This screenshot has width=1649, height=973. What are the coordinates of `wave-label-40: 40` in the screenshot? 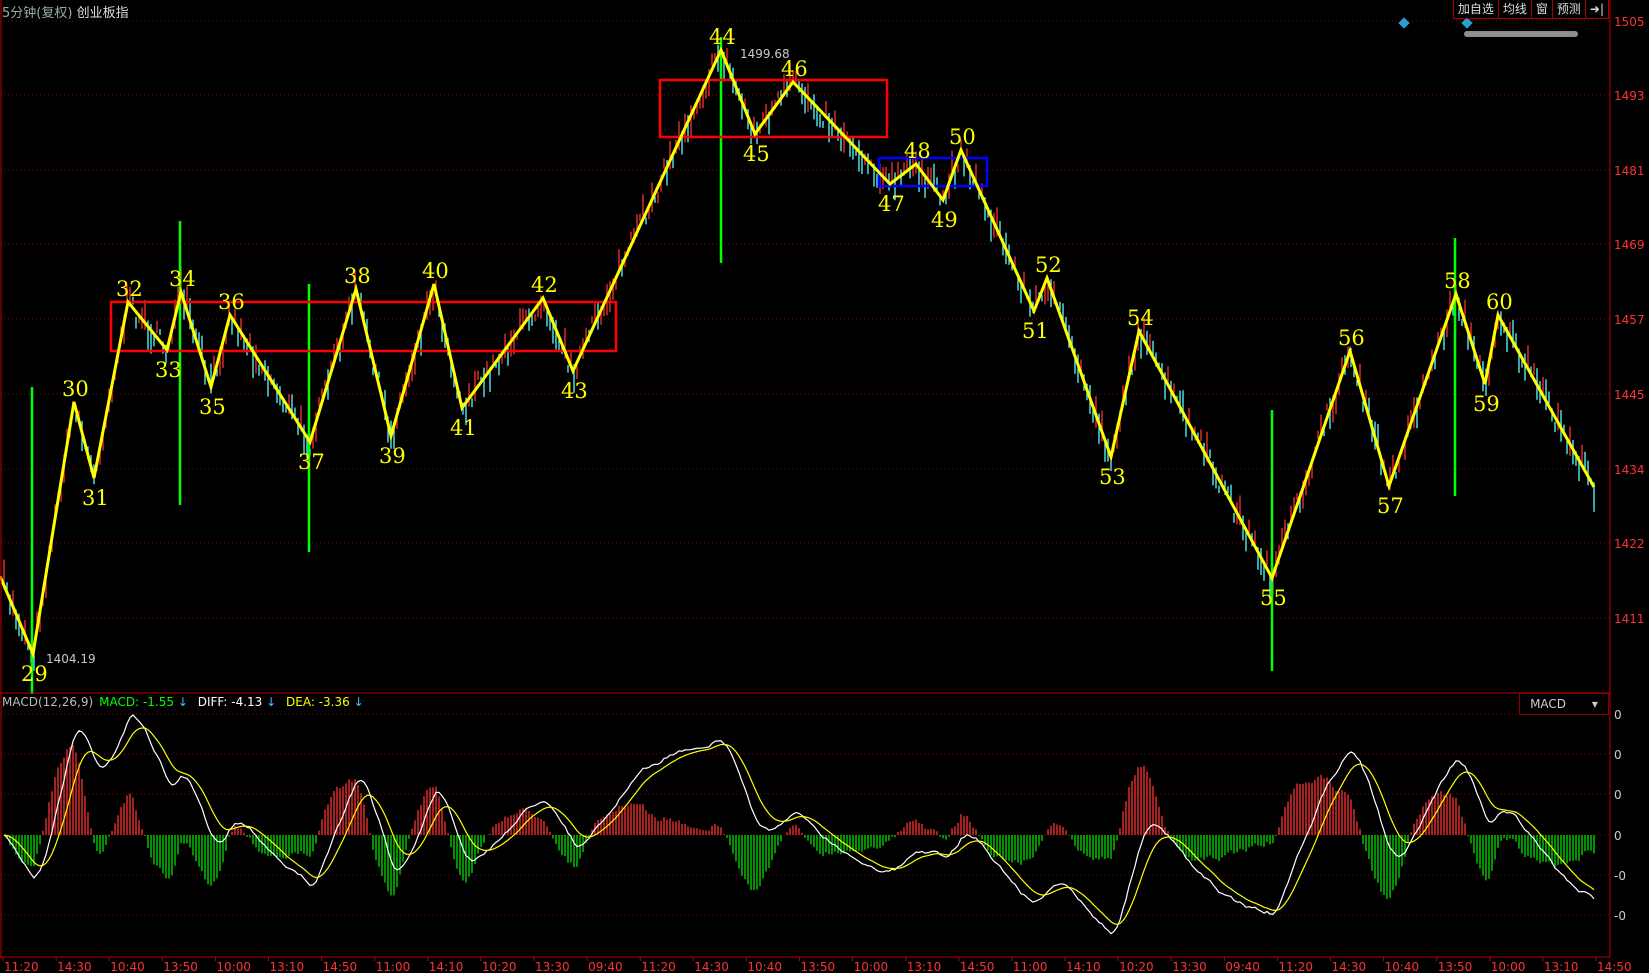 It's located at (435, 271).